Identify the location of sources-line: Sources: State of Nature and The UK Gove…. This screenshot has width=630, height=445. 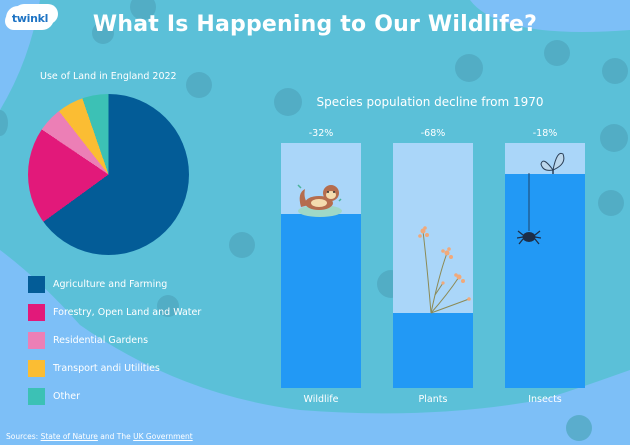
(99, 436).